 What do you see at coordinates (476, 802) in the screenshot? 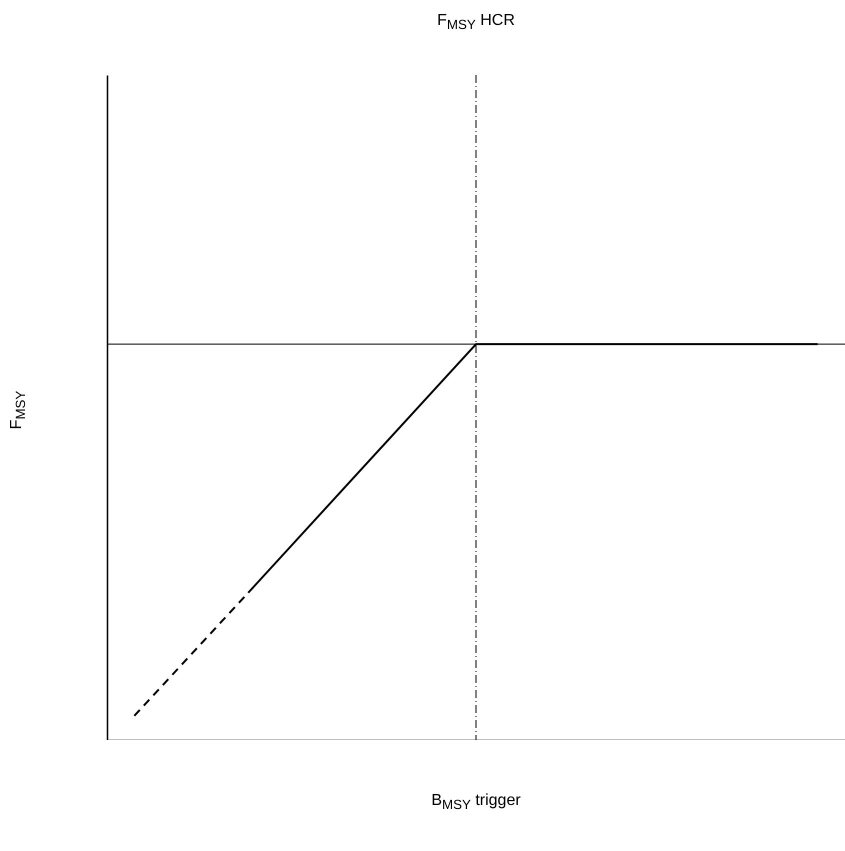
I see `x-axis-title: B$_{MSY}$ trigger` at bounding box center [476, 802].